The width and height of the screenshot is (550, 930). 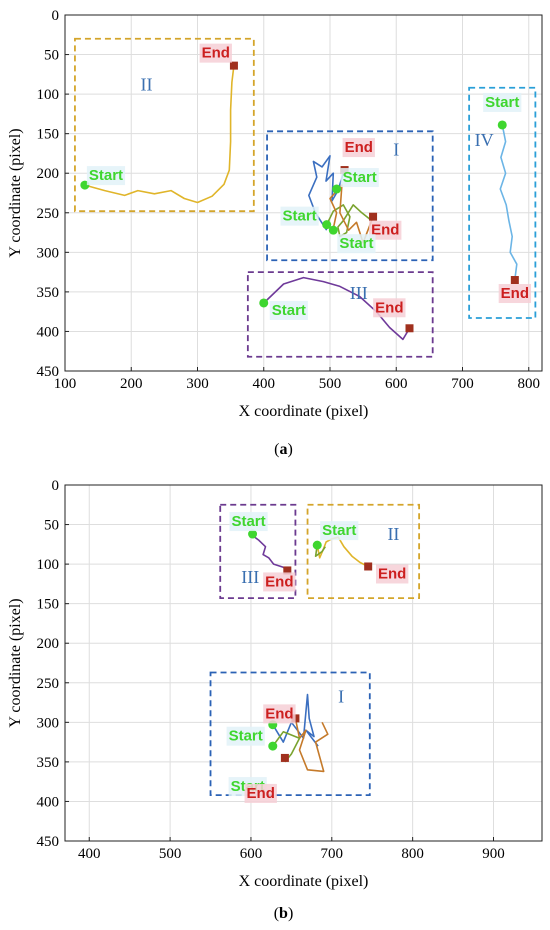 What do you see at coordinates (48, 802) in the screenshot?
I see `chart-1-y-tick-label: 400` at bounding box center [48, 802].